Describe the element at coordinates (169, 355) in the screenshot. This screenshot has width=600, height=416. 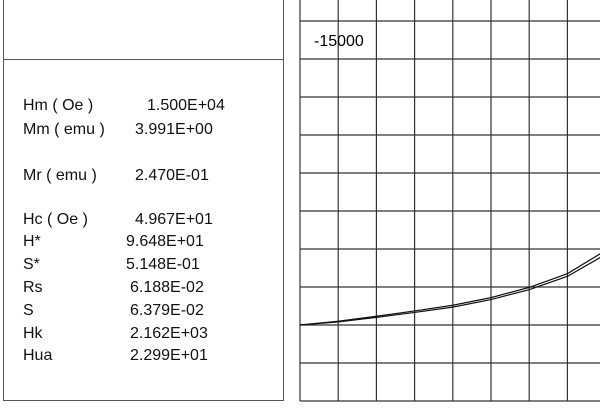
I see `parameter-value: 2.299E+01` at that location.